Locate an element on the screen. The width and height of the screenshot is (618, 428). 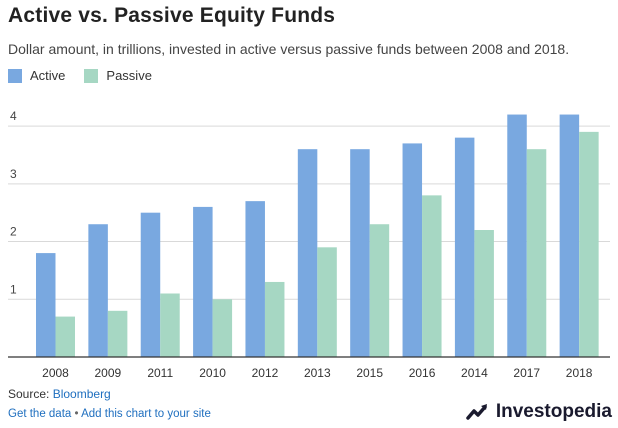
x-tick-label: 2008 is located at coordinates (55, 373).